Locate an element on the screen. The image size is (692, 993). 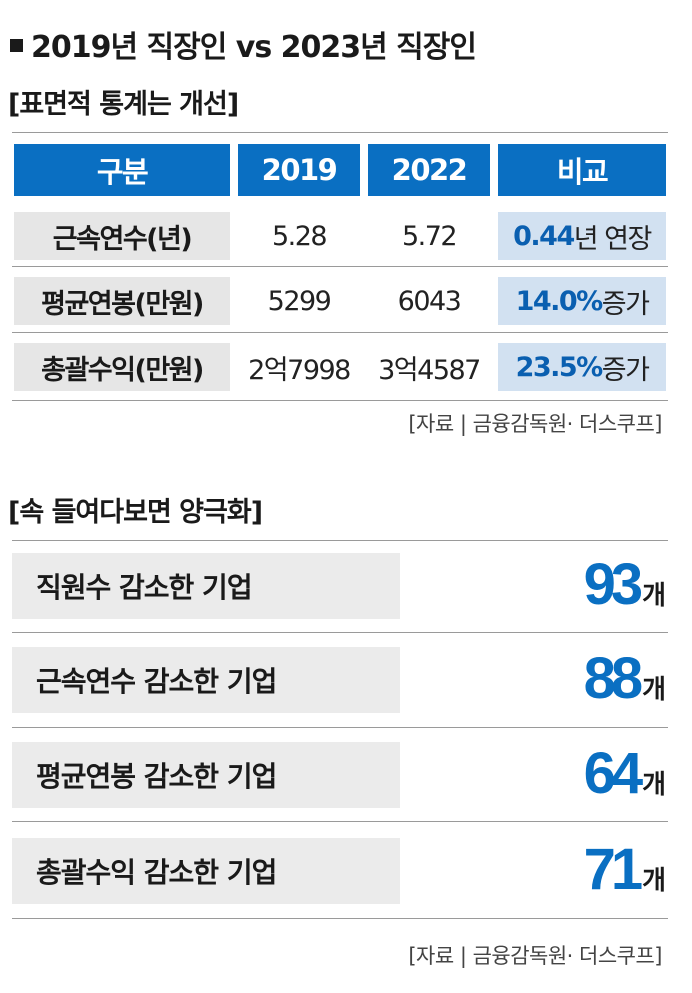
compare-cell: 23.5% 증가 is located at coordinates (582, 367).